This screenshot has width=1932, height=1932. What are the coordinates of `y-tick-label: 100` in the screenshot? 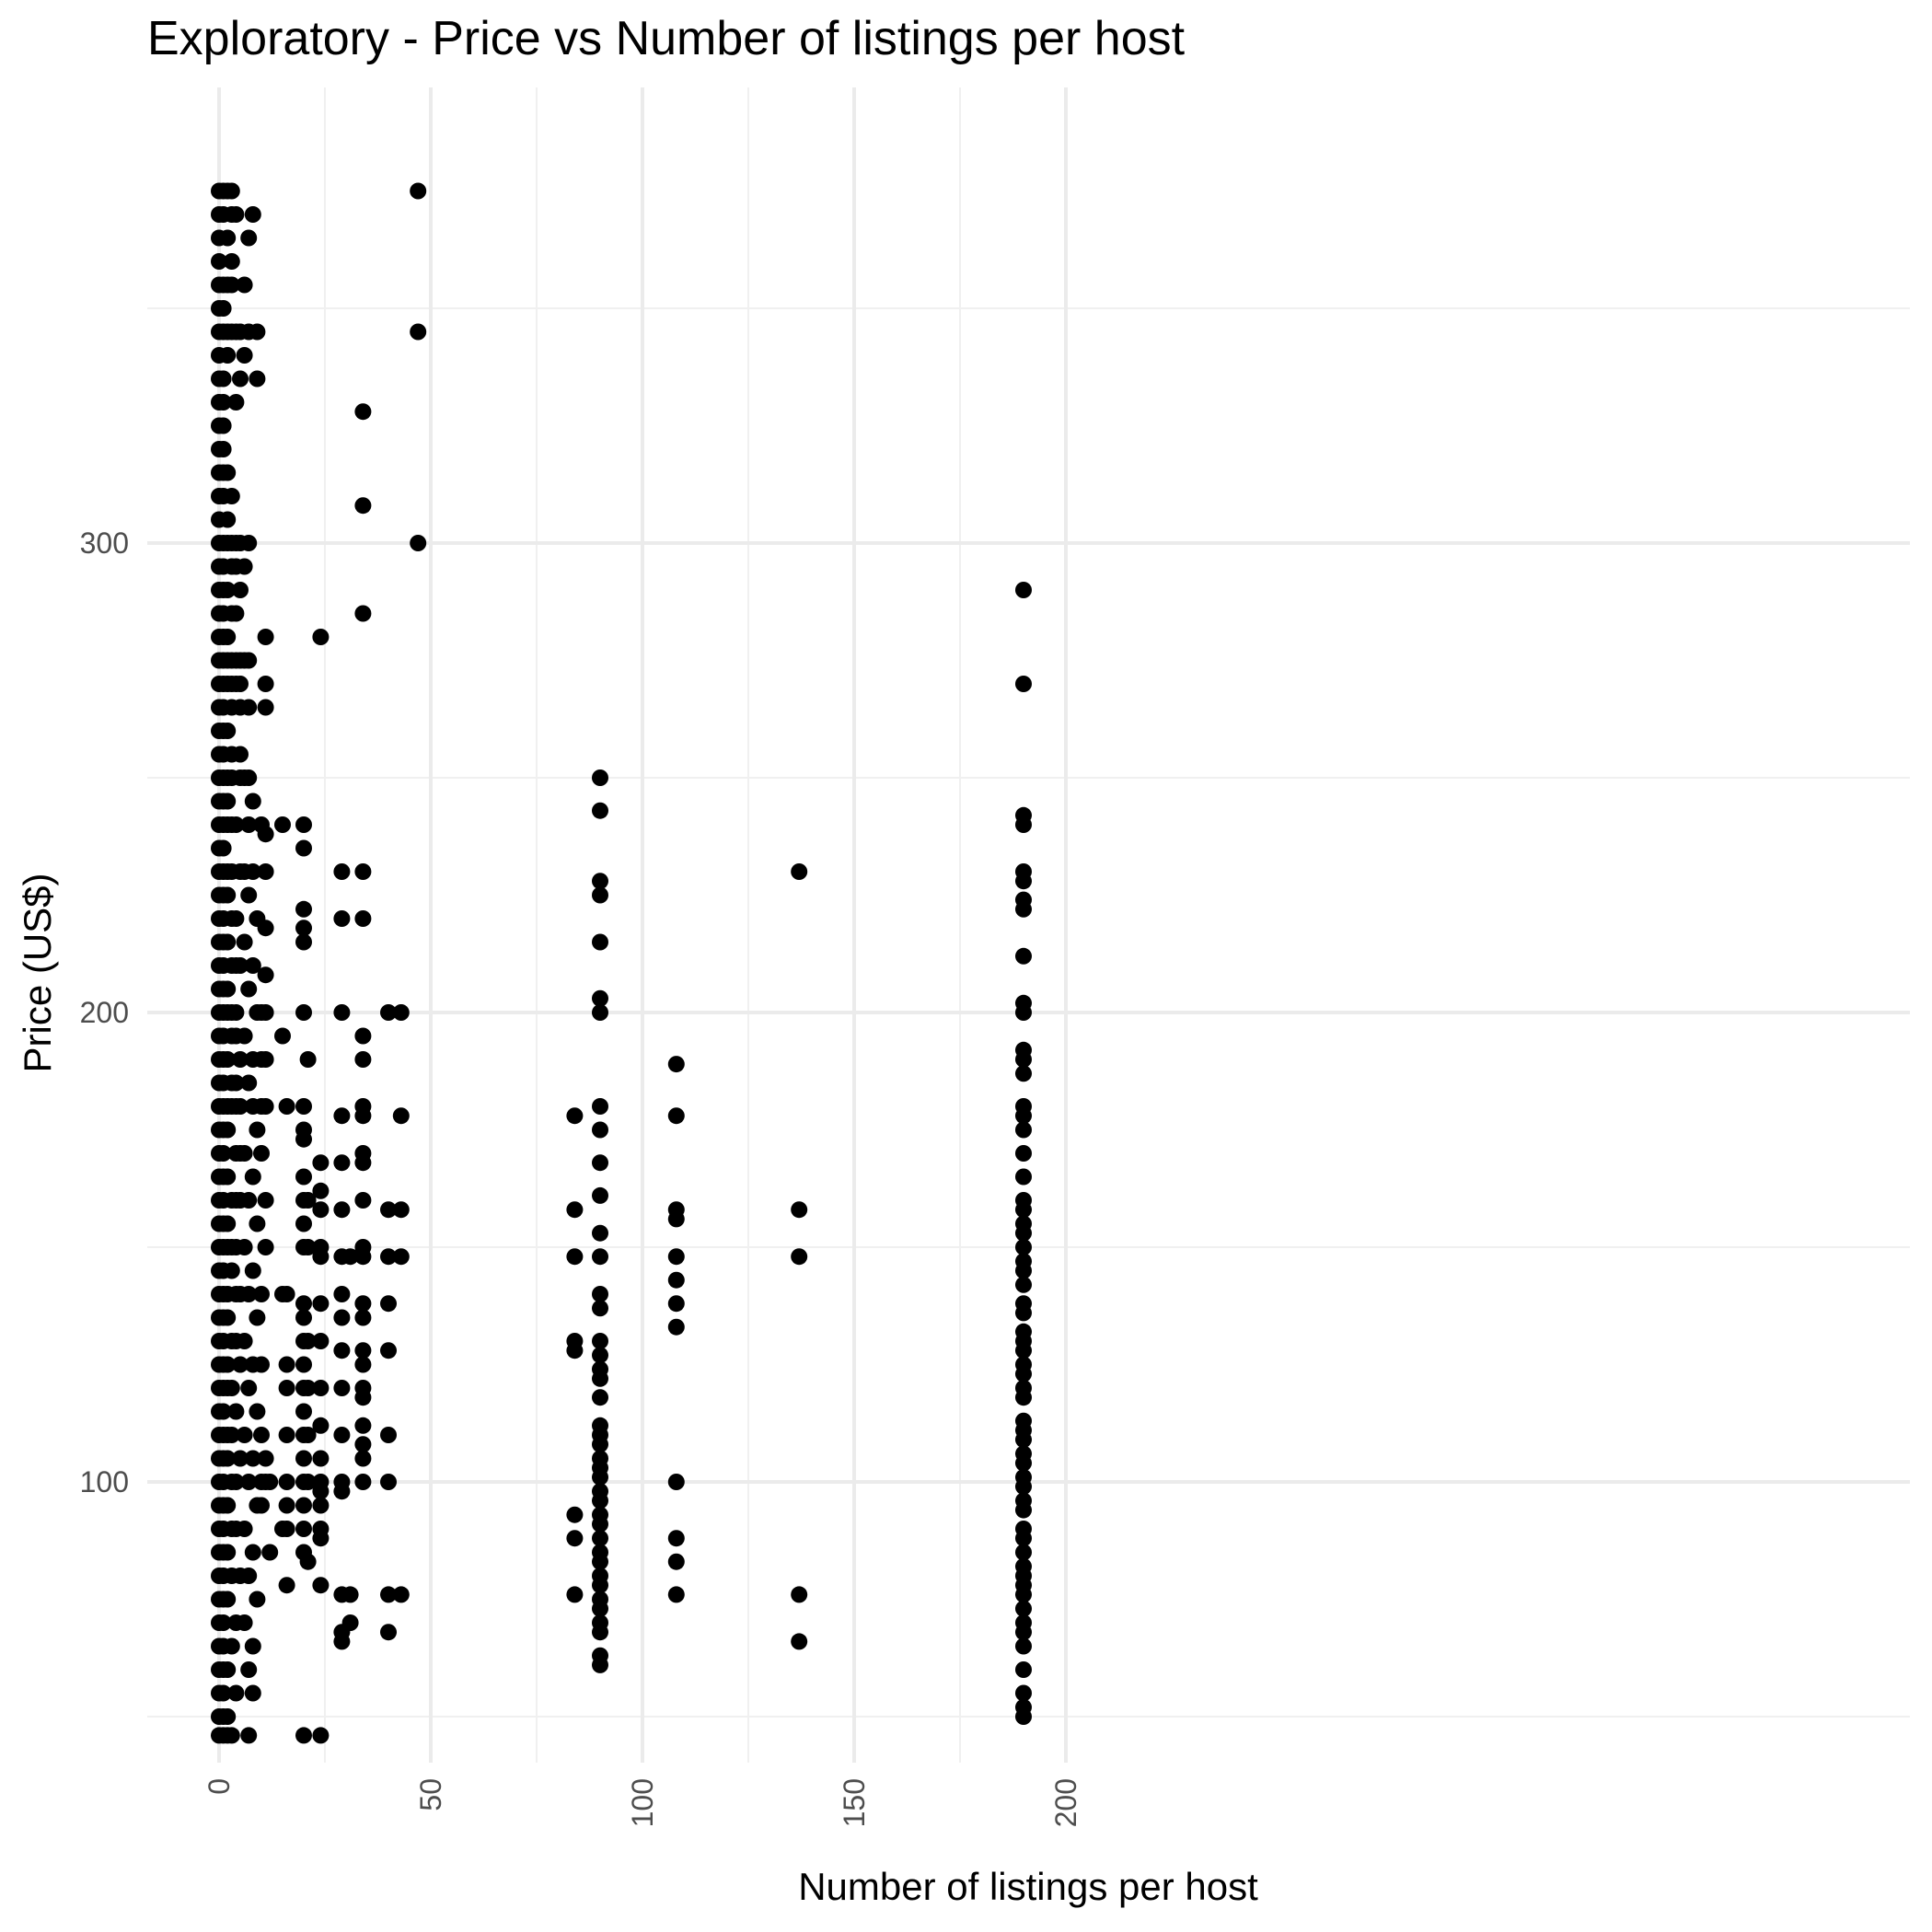 It's located at (105, 1482).